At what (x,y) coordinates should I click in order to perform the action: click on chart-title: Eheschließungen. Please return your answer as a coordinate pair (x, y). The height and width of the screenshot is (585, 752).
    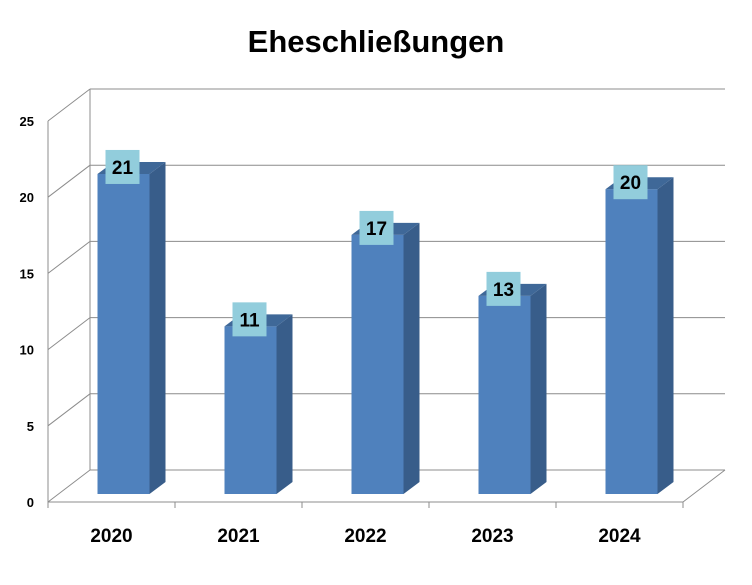
    Looking at the image, I should click on (376, 41).